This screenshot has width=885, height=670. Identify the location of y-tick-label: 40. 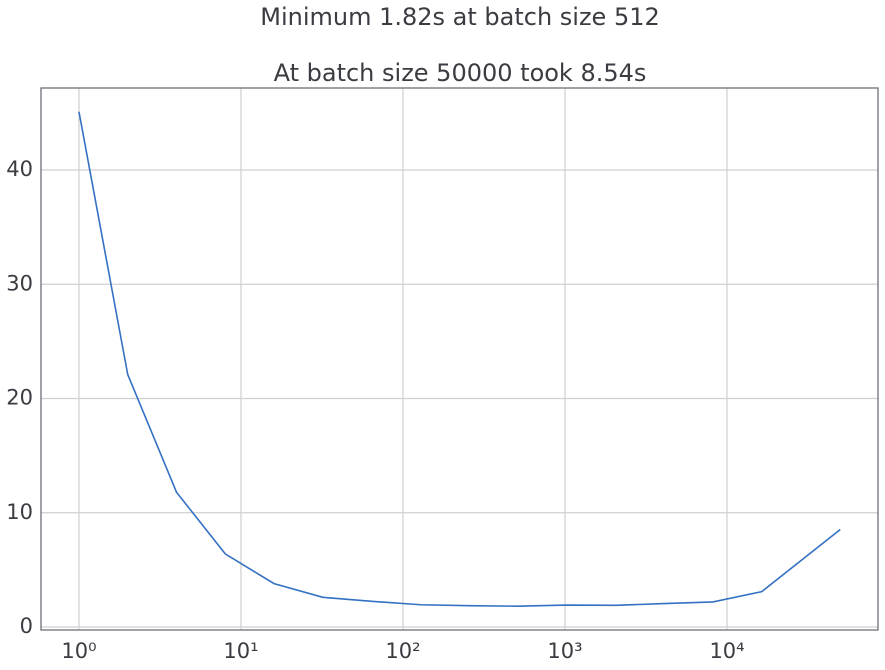
(19, 169).